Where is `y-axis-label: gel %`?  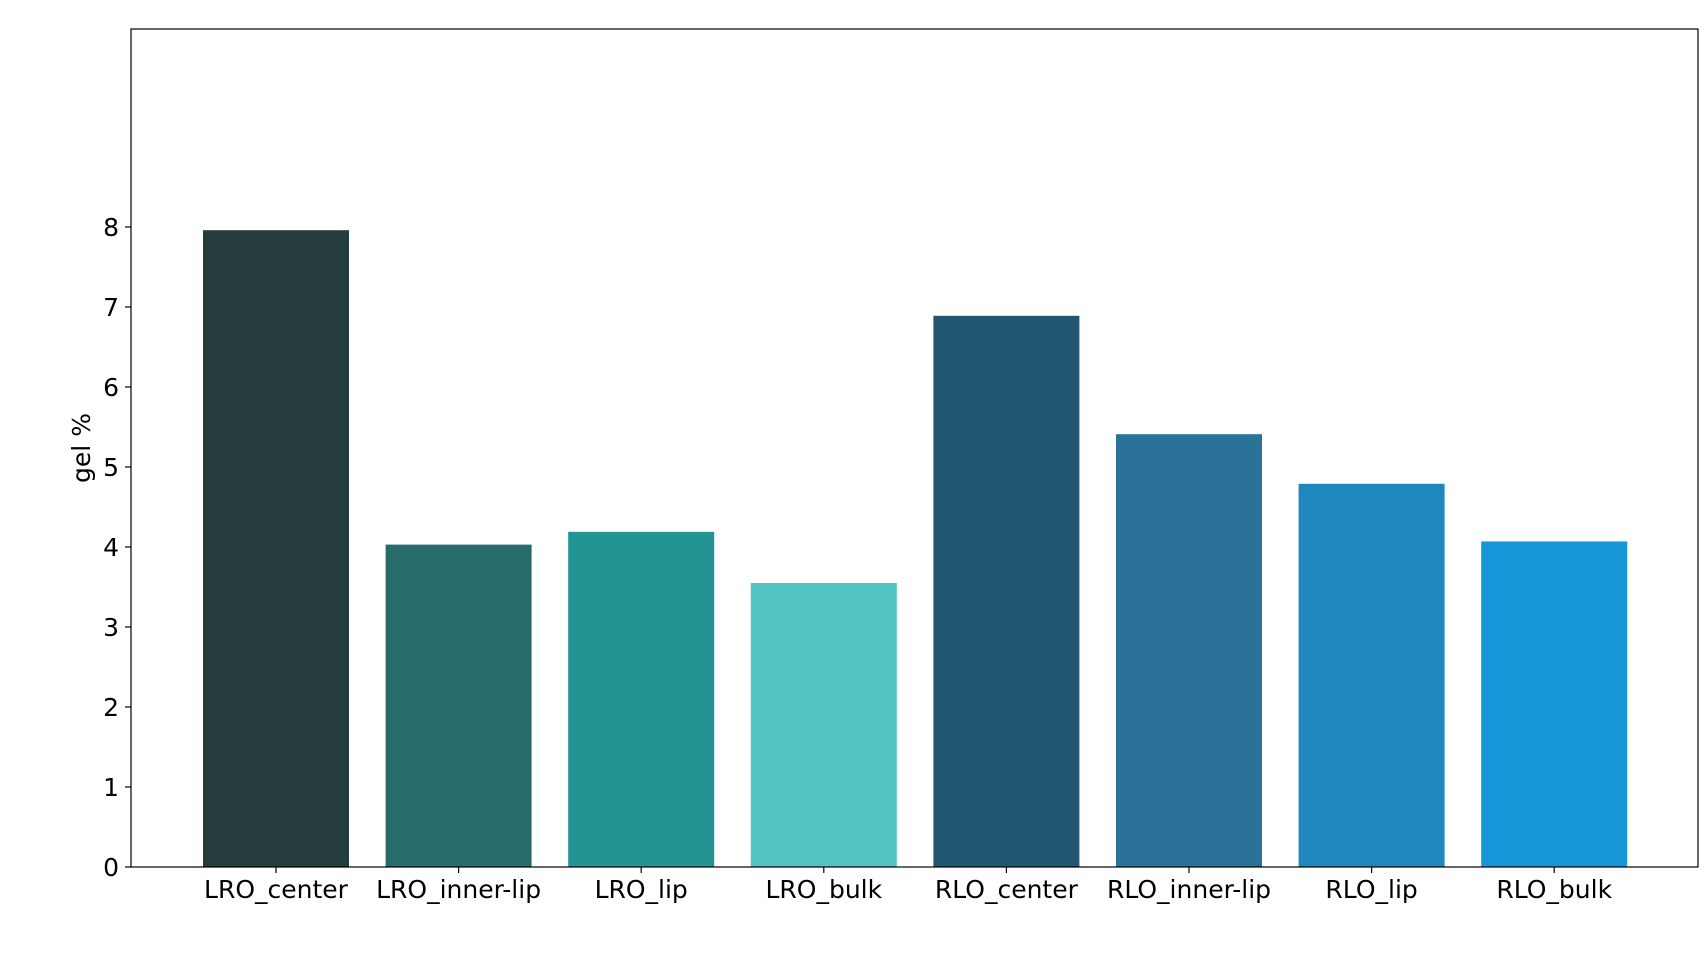
y-axis-label: gel % is located at coordinates (81, 448).